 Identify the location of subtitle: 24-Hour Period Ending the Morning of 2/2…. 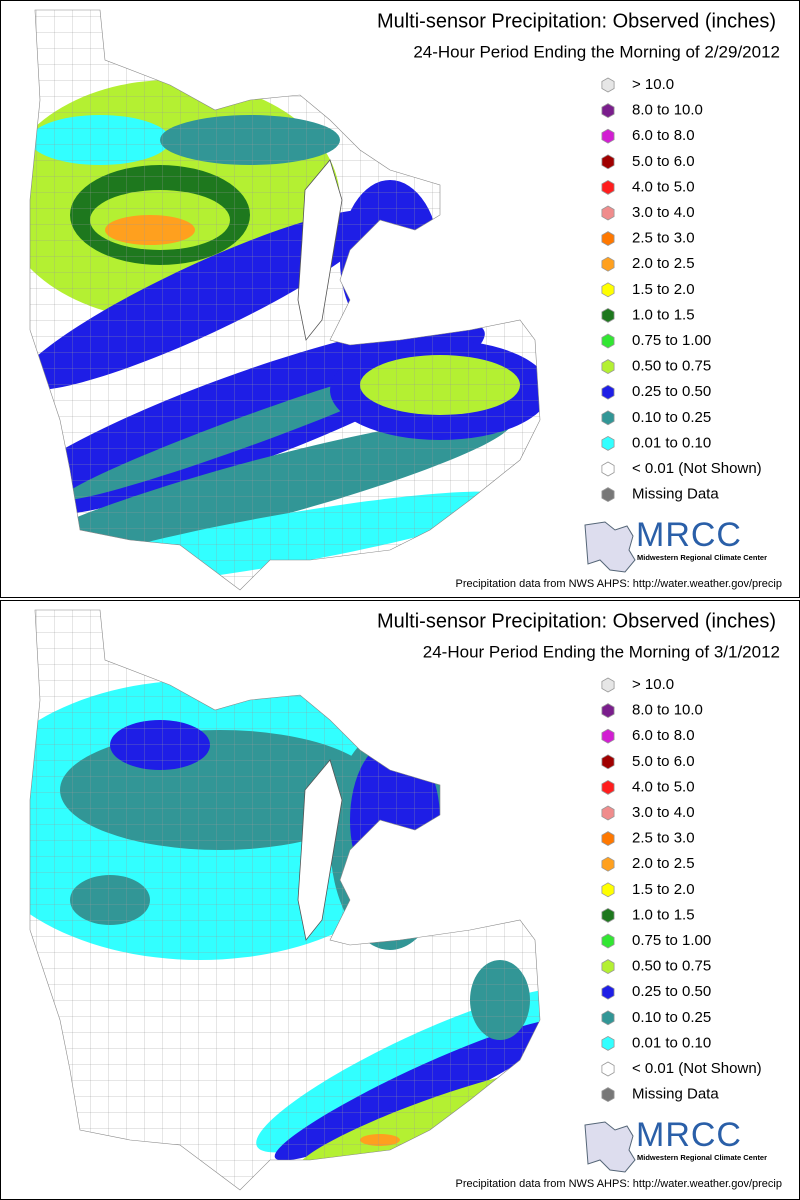
(596, 51).